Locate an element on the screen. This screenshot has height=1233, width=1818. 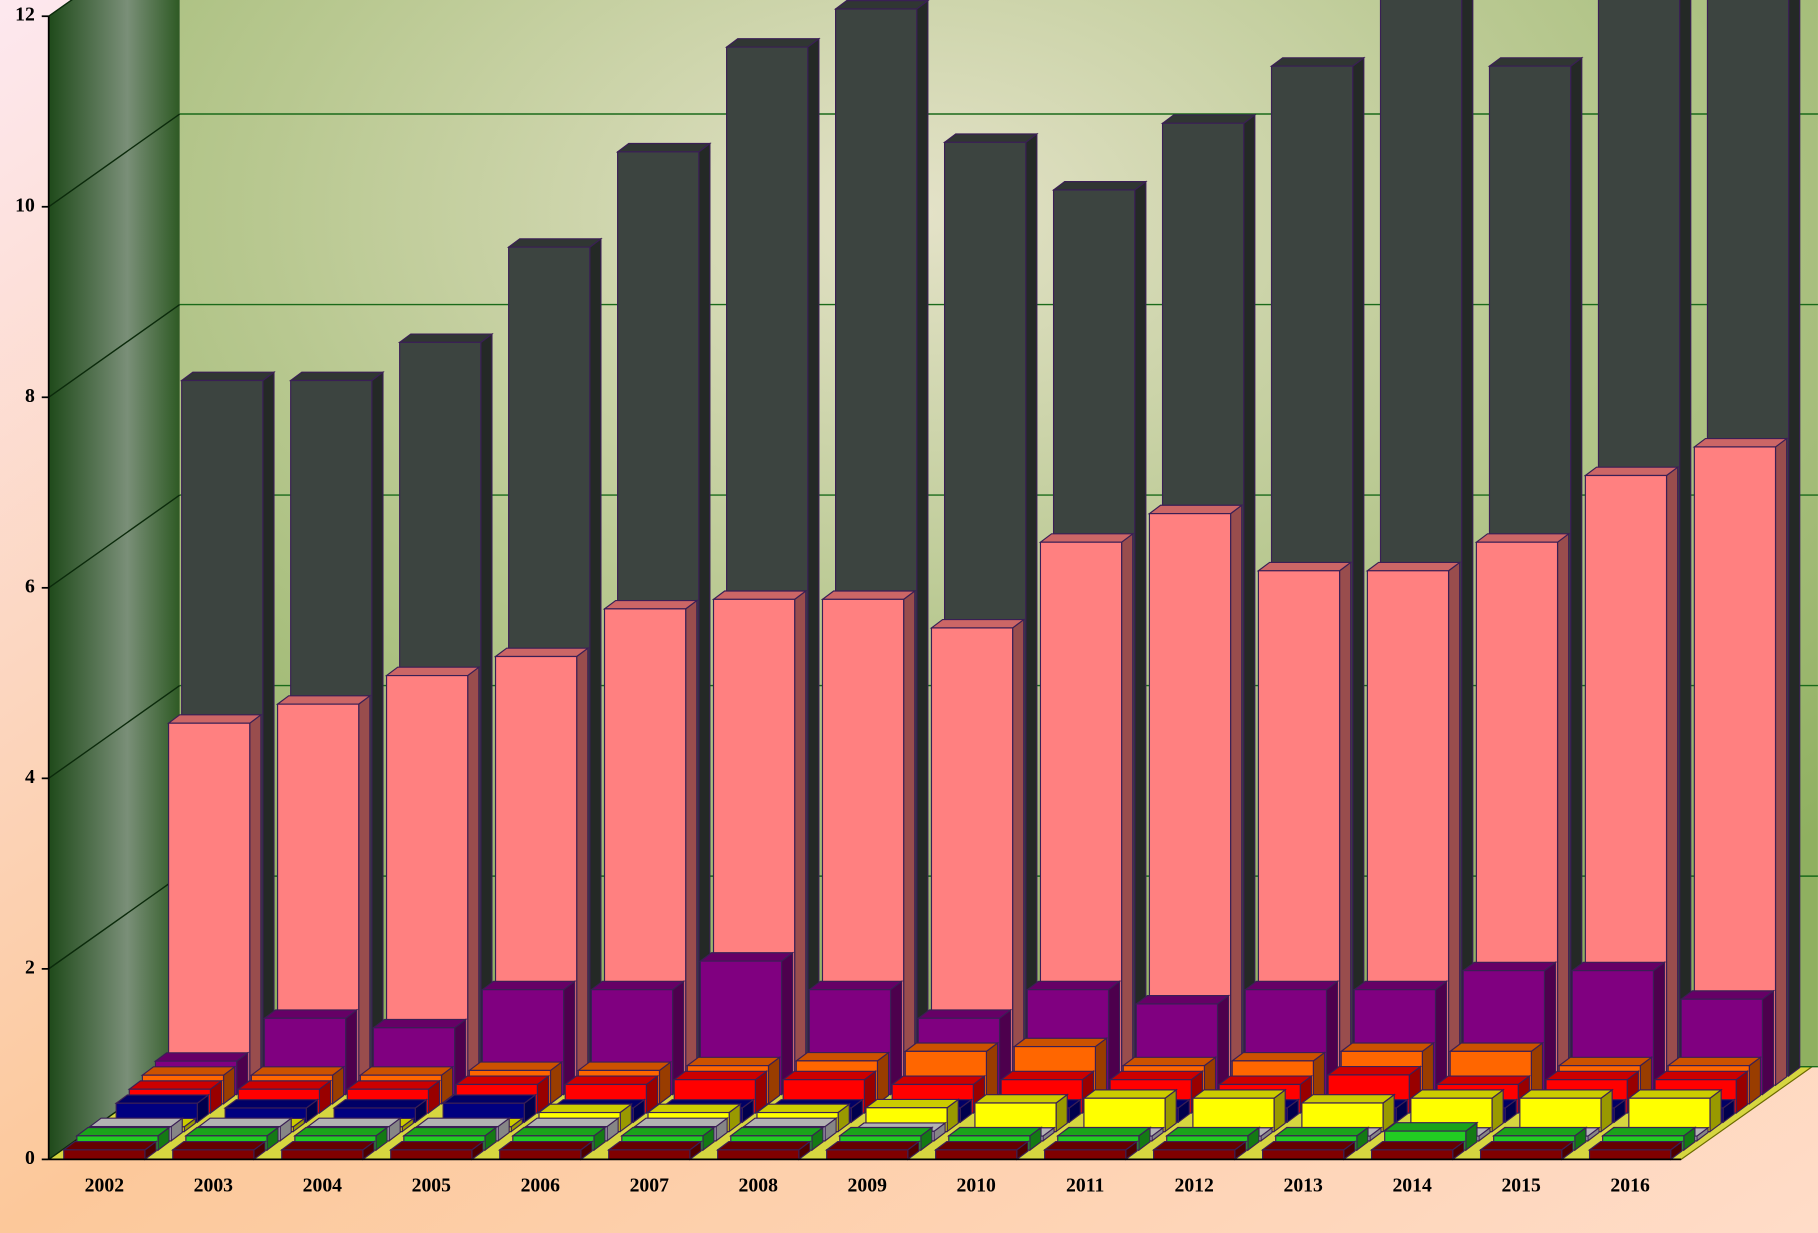
y-tick-label: 8 is located at coordinates (30, 396).